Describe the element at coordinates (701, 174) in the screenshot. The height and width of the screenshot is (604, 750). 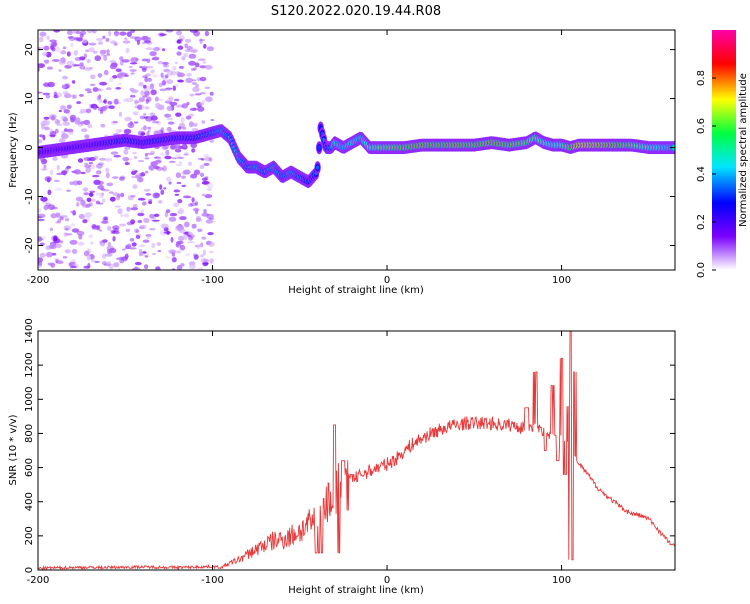
I see `colorbar-tick-label: 0.4` at that location.